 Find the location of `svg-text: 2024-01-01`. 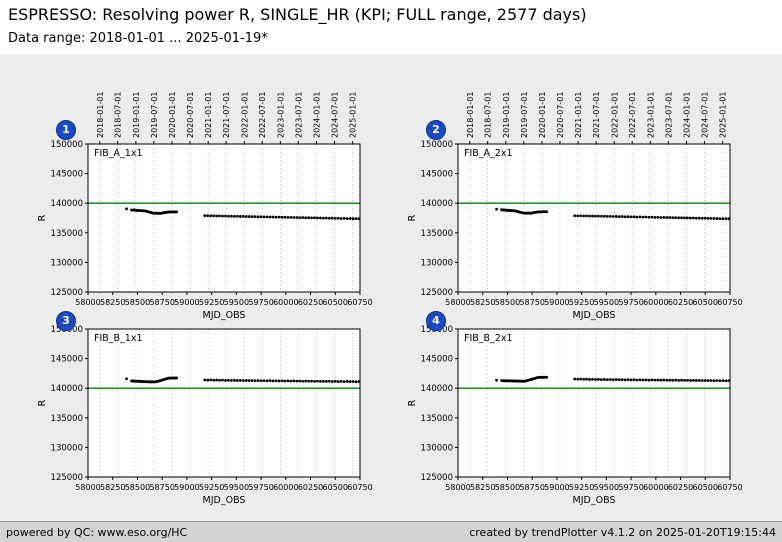

svg-text: 2024-01-01 is located at coordinates (686, 115).